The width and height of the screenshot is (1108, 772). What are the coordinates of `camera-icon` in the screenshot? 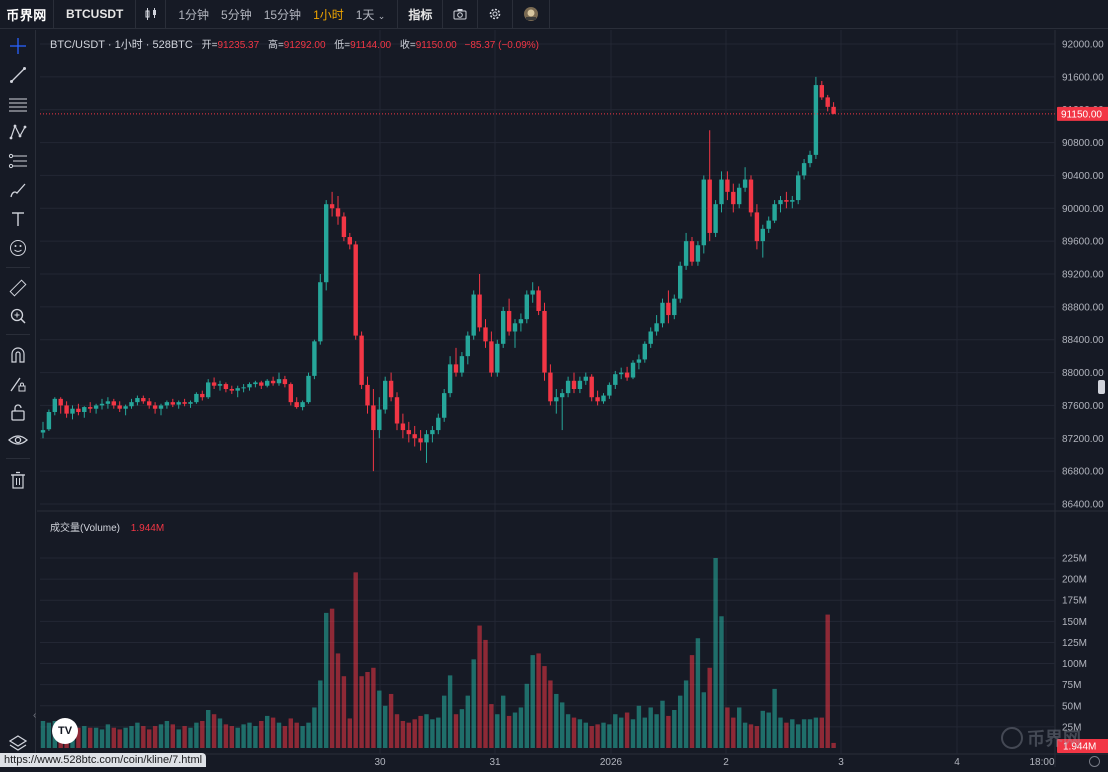 It's located at (461, 14).